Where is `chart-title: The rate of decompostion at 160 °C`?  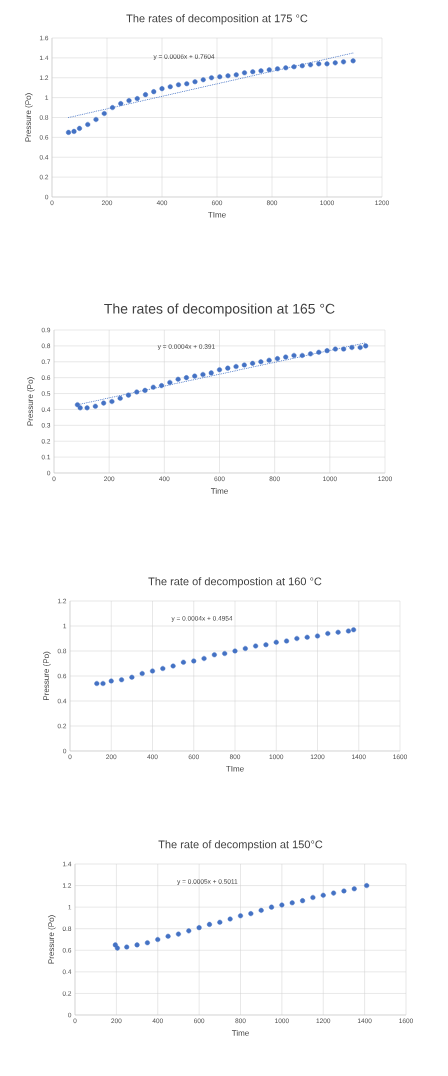 chart-title: The rate of decompostion at 160 °C is located at coordinates (235, 582).